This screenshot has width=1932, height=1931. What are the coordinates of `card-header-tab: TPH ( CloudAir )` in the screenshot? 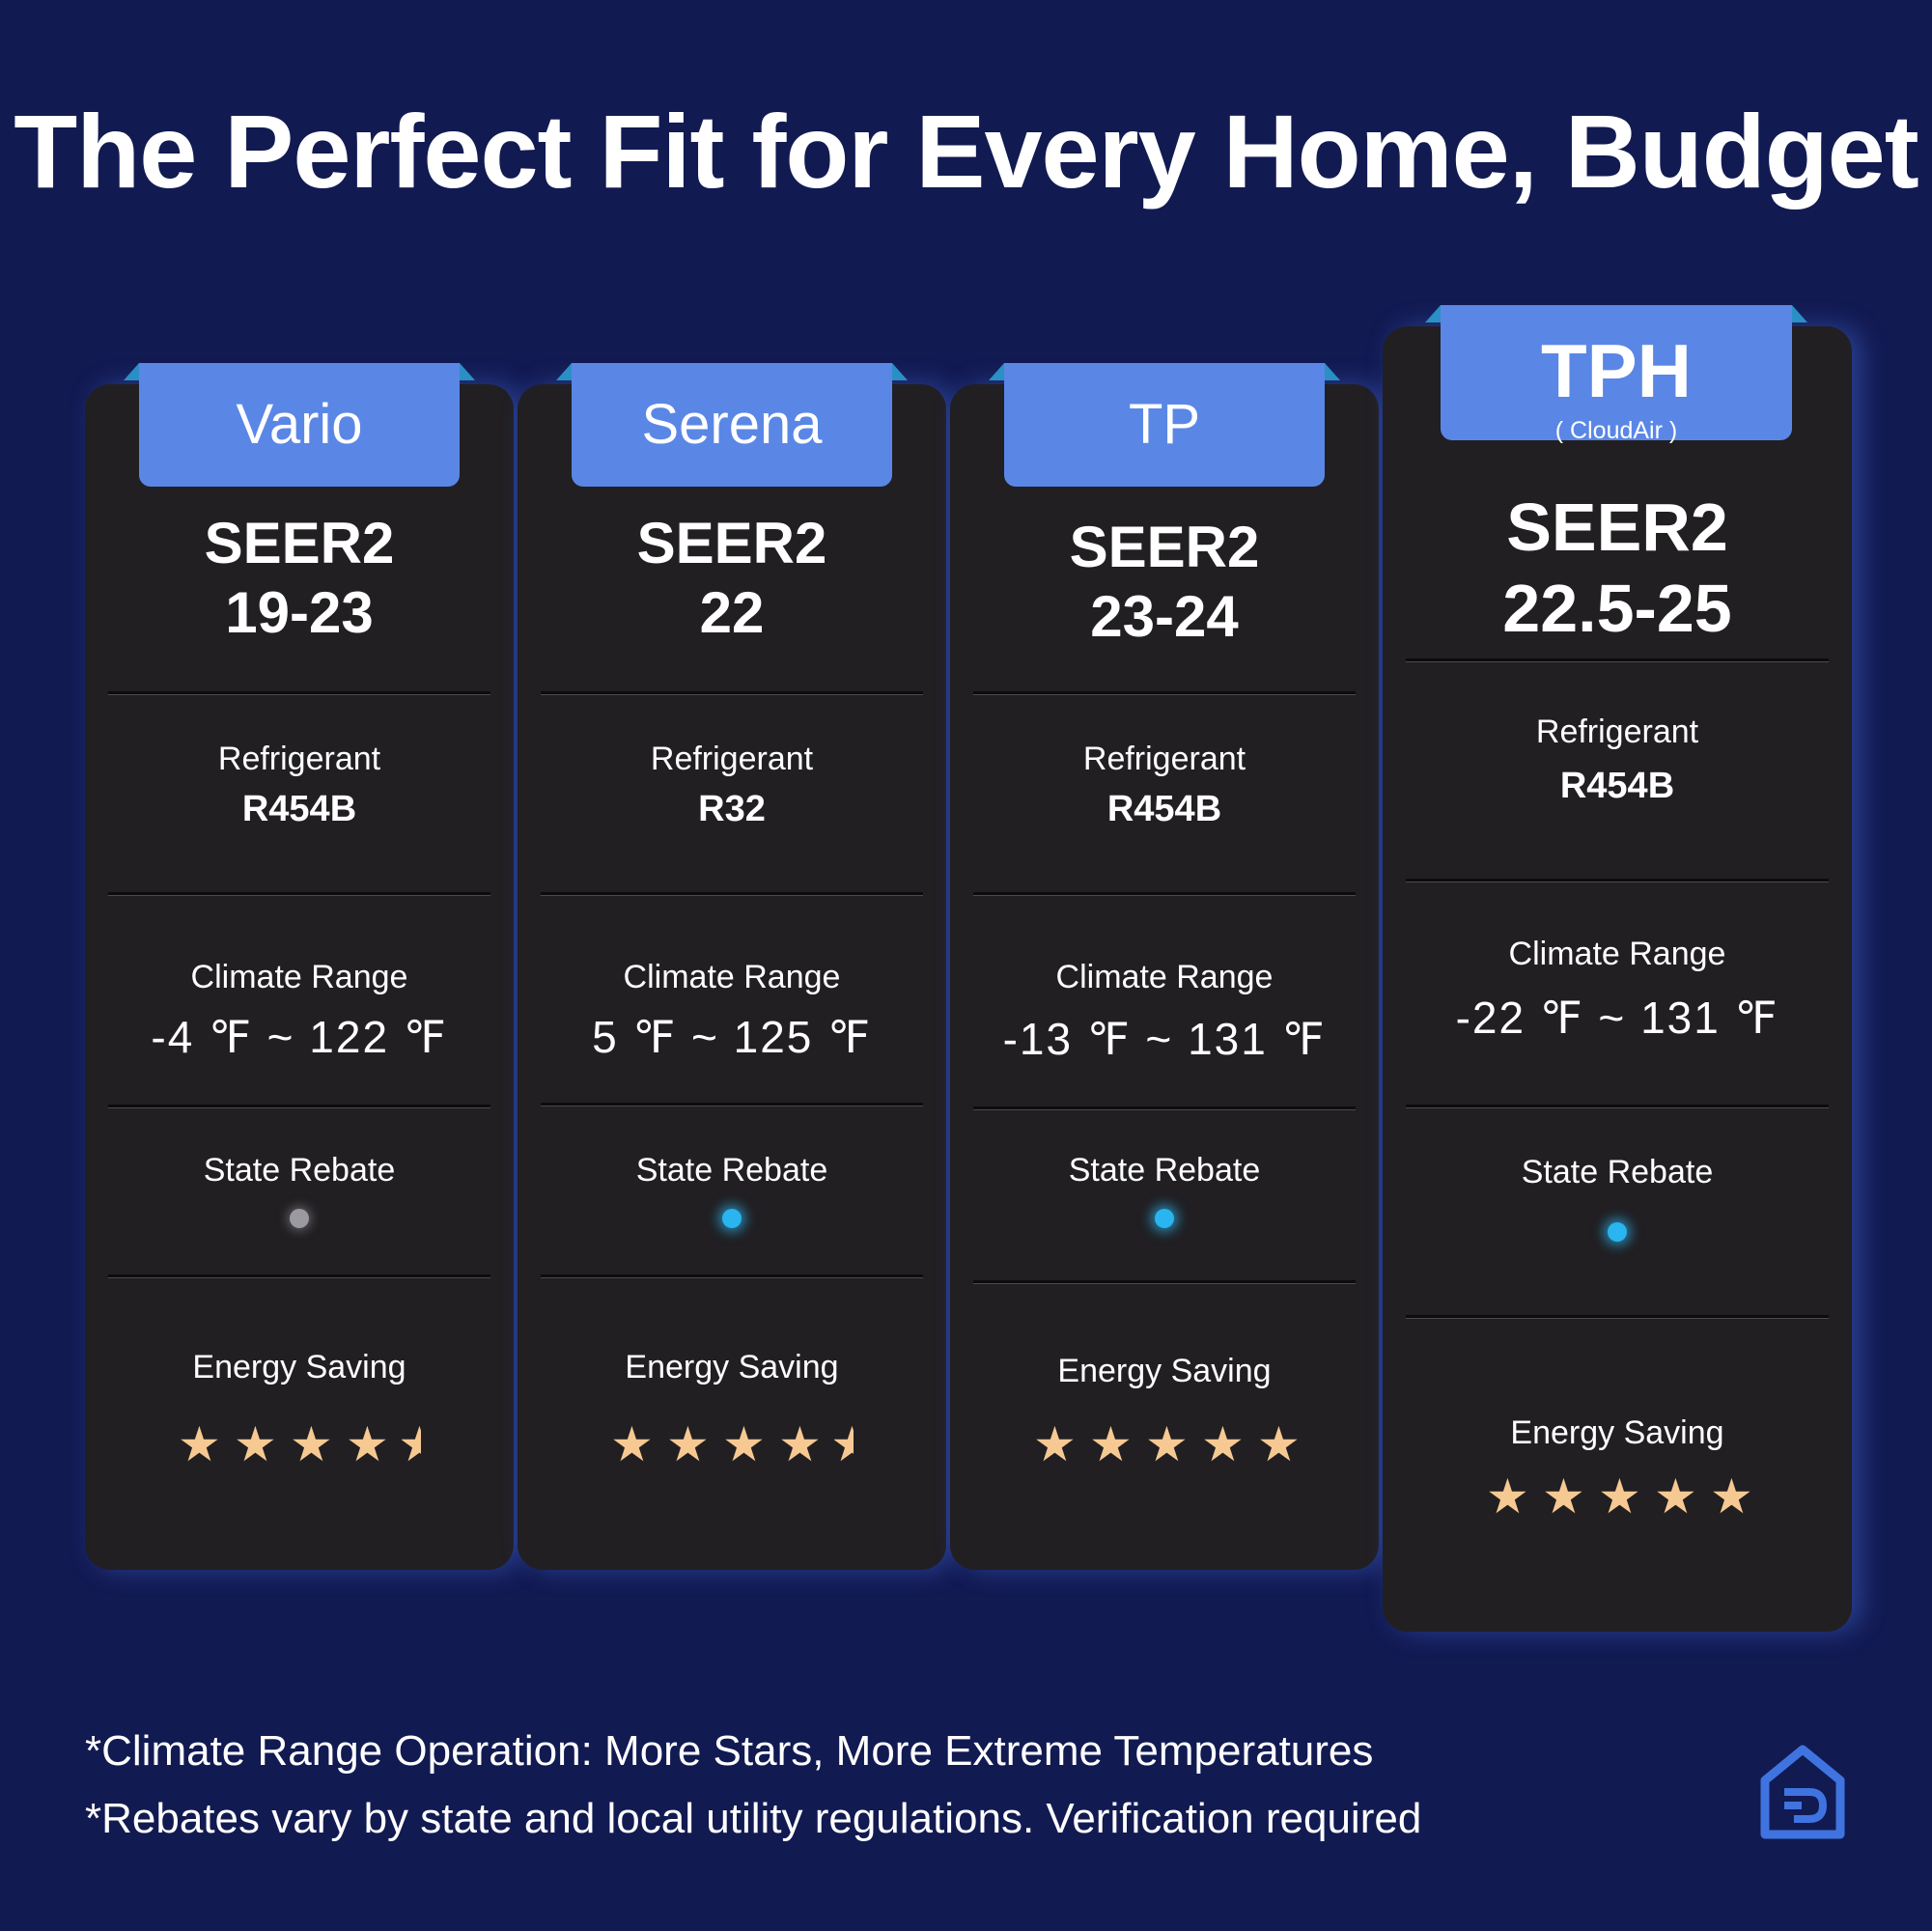 It's located at (1616, 374).